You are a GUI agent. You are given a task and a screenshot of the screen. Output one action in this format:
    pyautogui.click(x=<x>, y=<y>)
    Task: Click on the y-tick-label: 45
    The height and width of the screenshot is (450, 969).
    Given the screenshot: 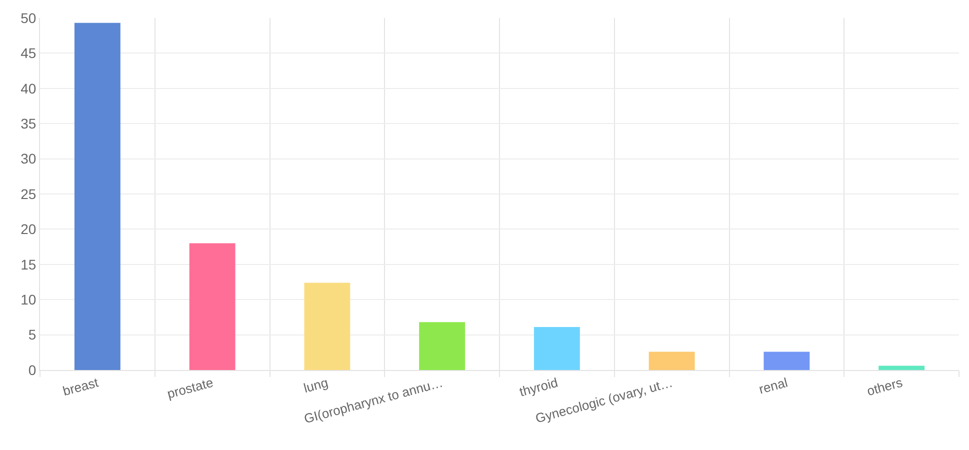 What is the action you would take?
    pyautogui.click(x=28, y=53)
    